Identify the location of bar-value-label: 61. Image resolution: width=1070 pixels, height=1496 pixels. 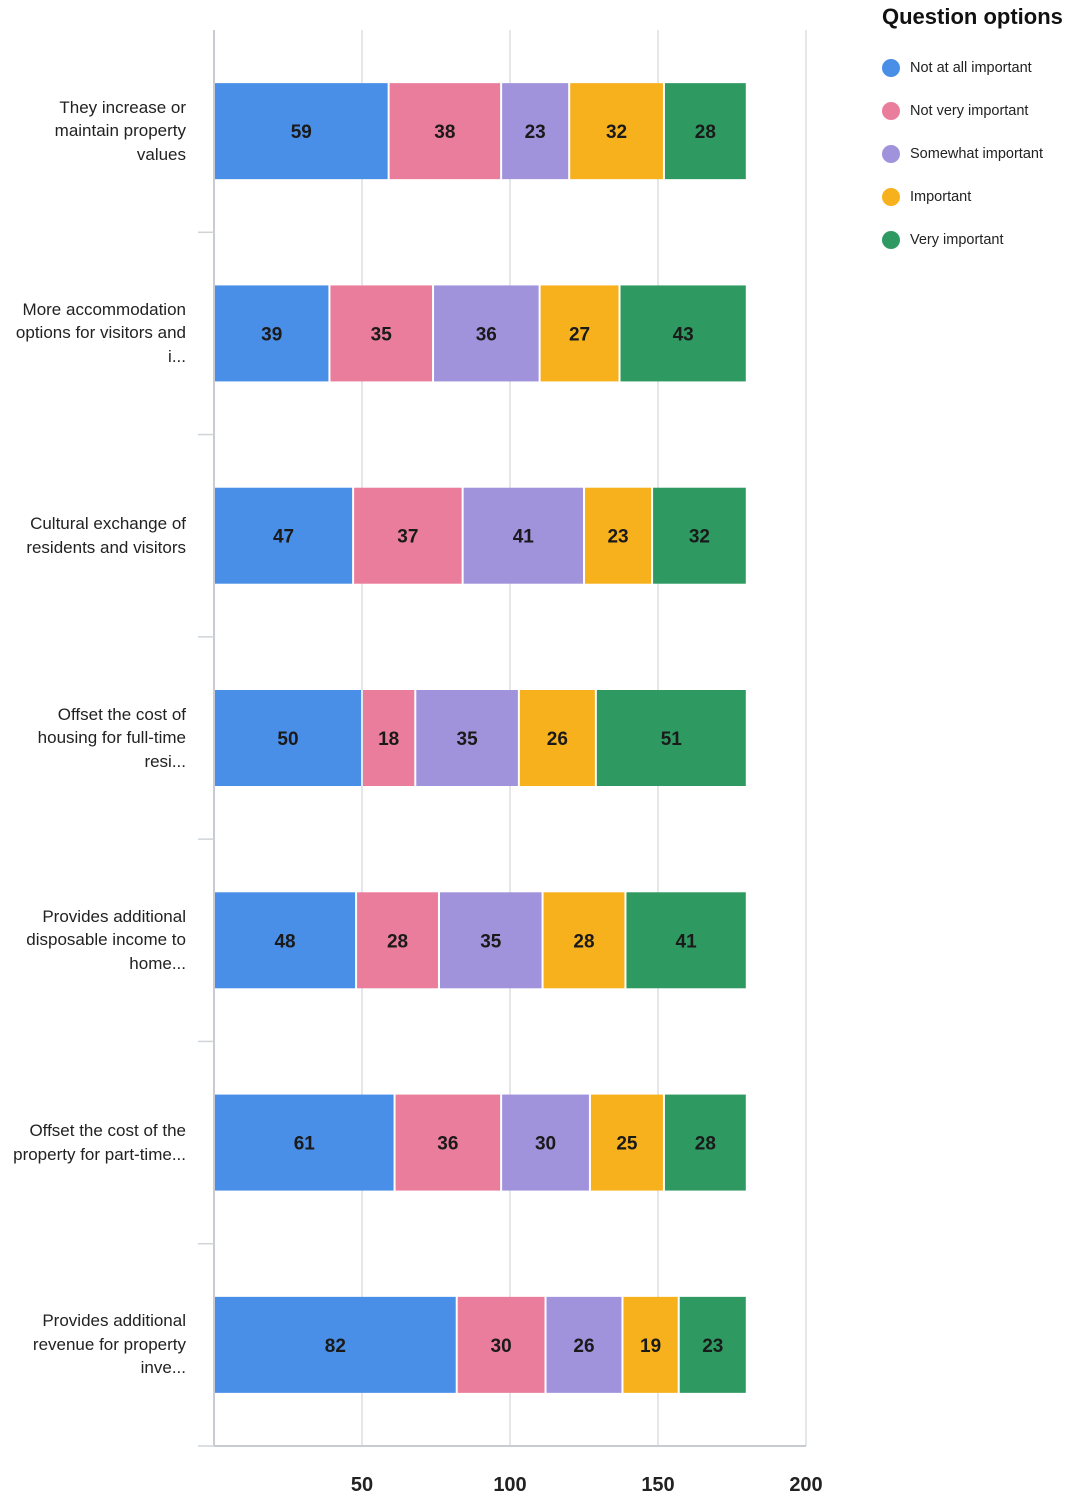
(305, 1144).